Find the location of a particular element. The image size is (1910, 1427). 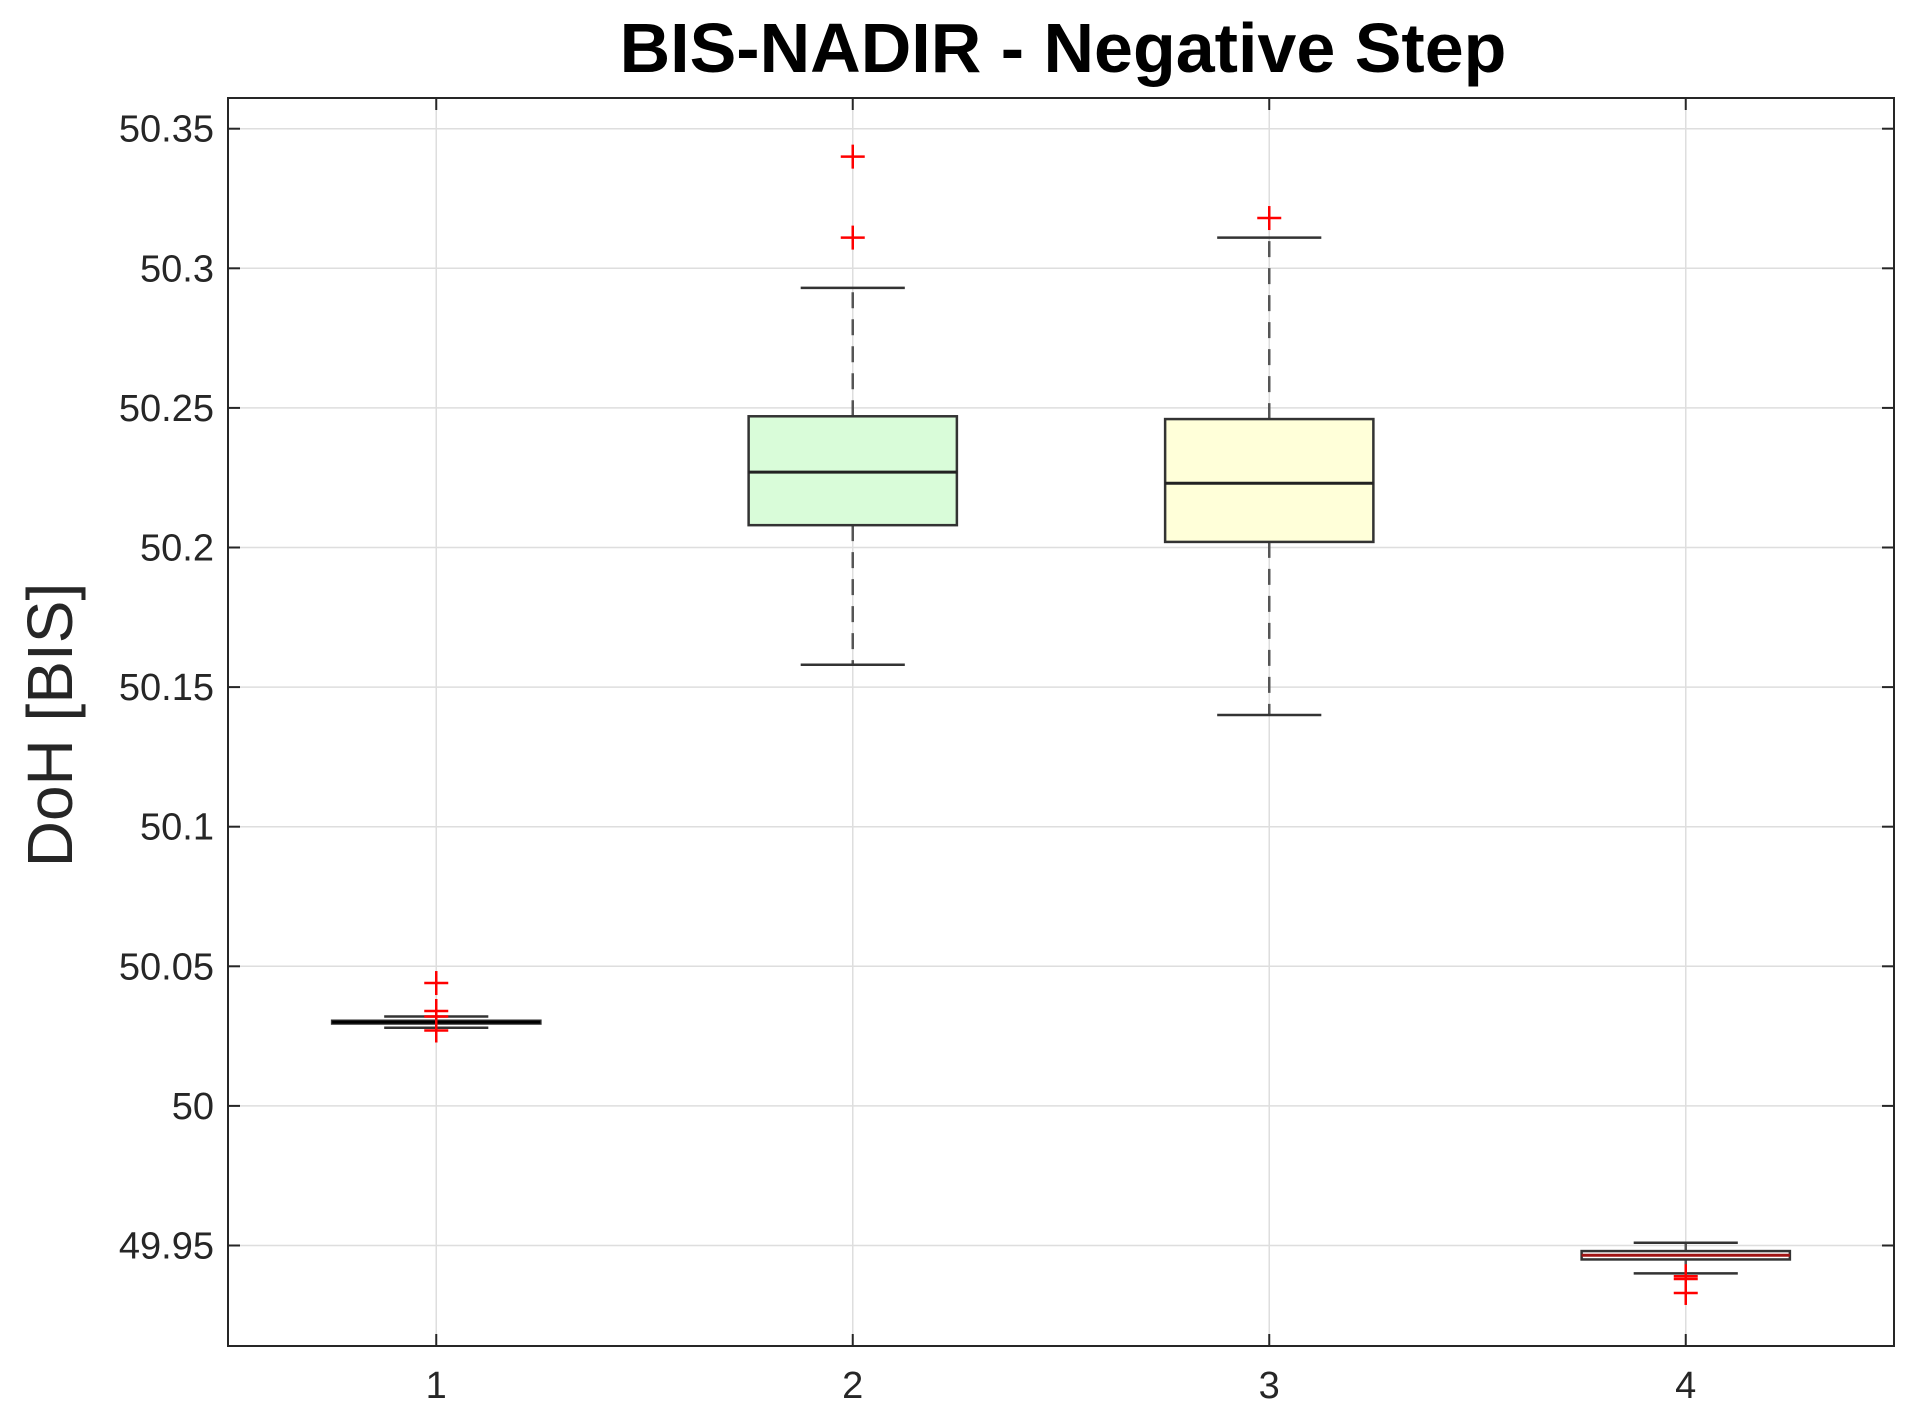

x-tick-label: 2 is located at coordinates (852, 1386).